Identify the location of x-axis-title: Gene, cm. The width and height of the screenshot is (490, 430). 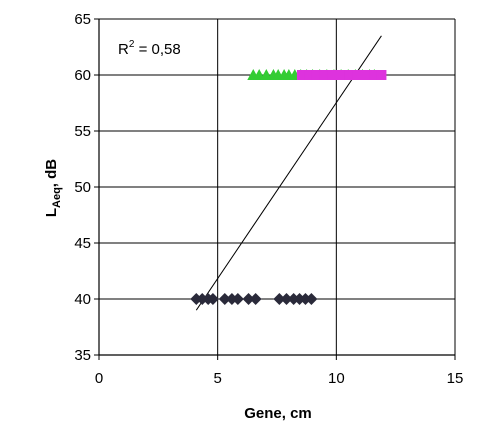
(278, 413).